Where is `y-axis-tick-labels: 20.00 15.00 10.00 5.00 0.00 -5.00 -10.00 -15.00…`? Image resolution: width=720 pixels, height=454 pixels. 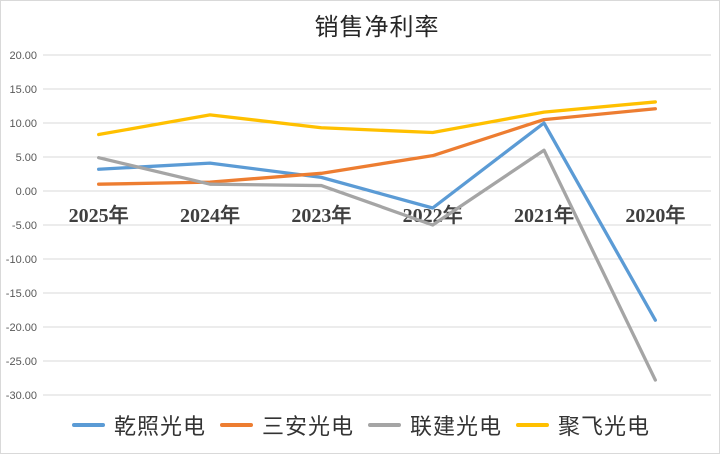 y-axis-tick-labels: 20.00 15.00 10.00 5.00 0.00 -5.00 -10.00 -15.00… is located at coordinates (21, 225).